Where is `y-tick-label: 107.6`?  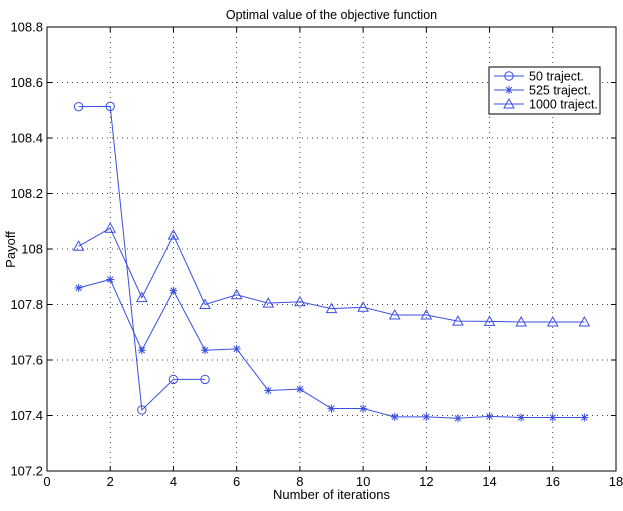
y-tick-label: 107.6 is located at coordinates (26, 360).